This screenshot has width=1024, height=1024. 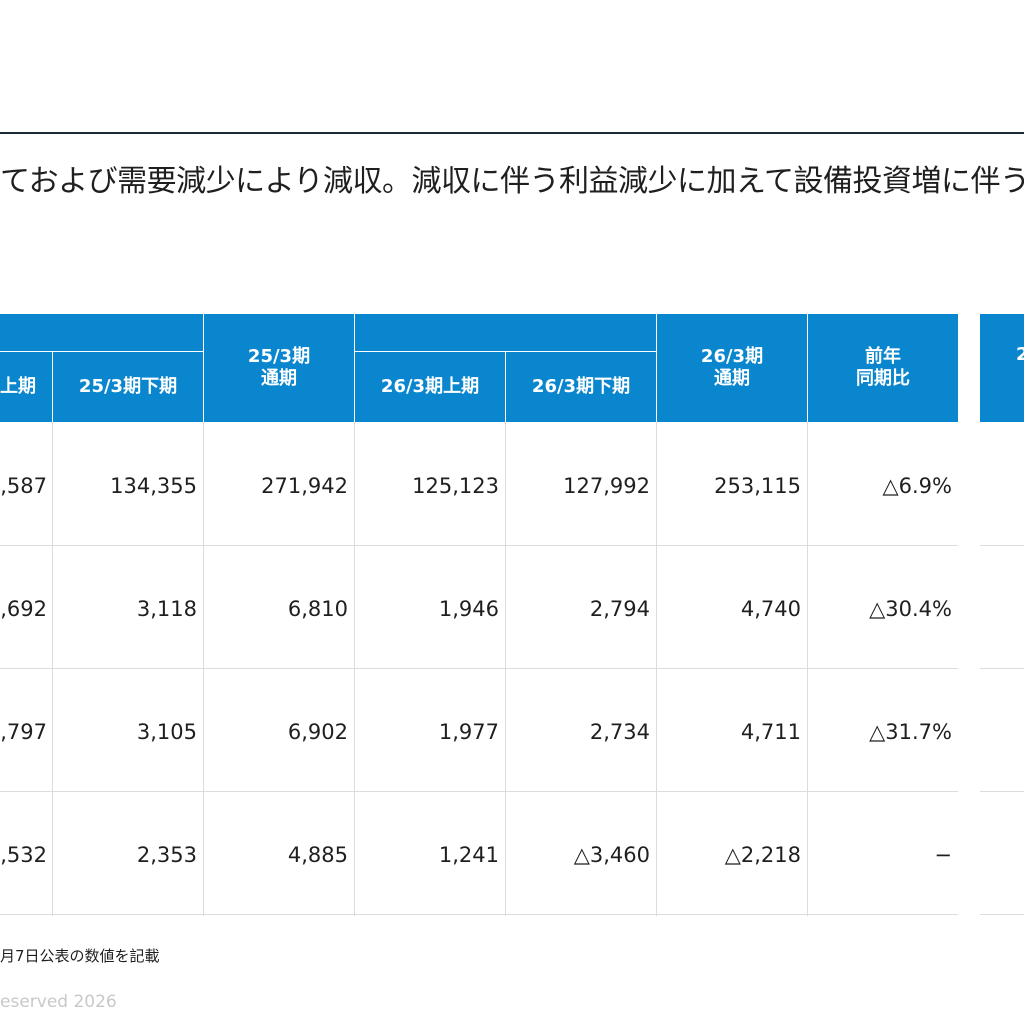 I want to click on table-cell: 3,105, so click(x=166, y=732).